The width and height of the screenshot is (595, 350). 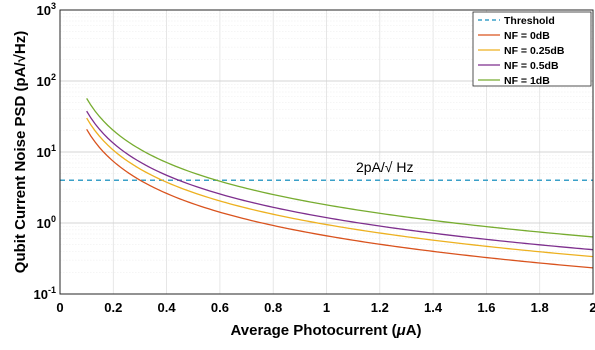 I want to click on x-tick-label: 0.2, so click(x=113, y=307).